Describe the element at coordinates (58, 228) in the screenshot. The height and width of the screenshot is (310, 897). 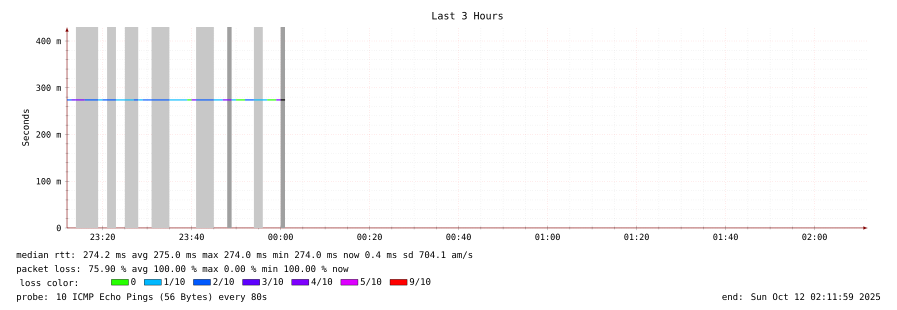
I see `y-tick-label: 0` at that location.